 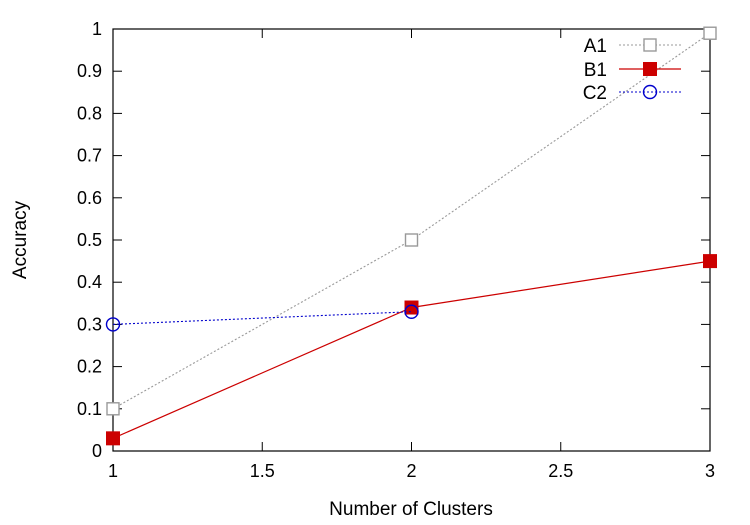 I want to click on x-tick-label: 1.5, so click(x=262, y=471).